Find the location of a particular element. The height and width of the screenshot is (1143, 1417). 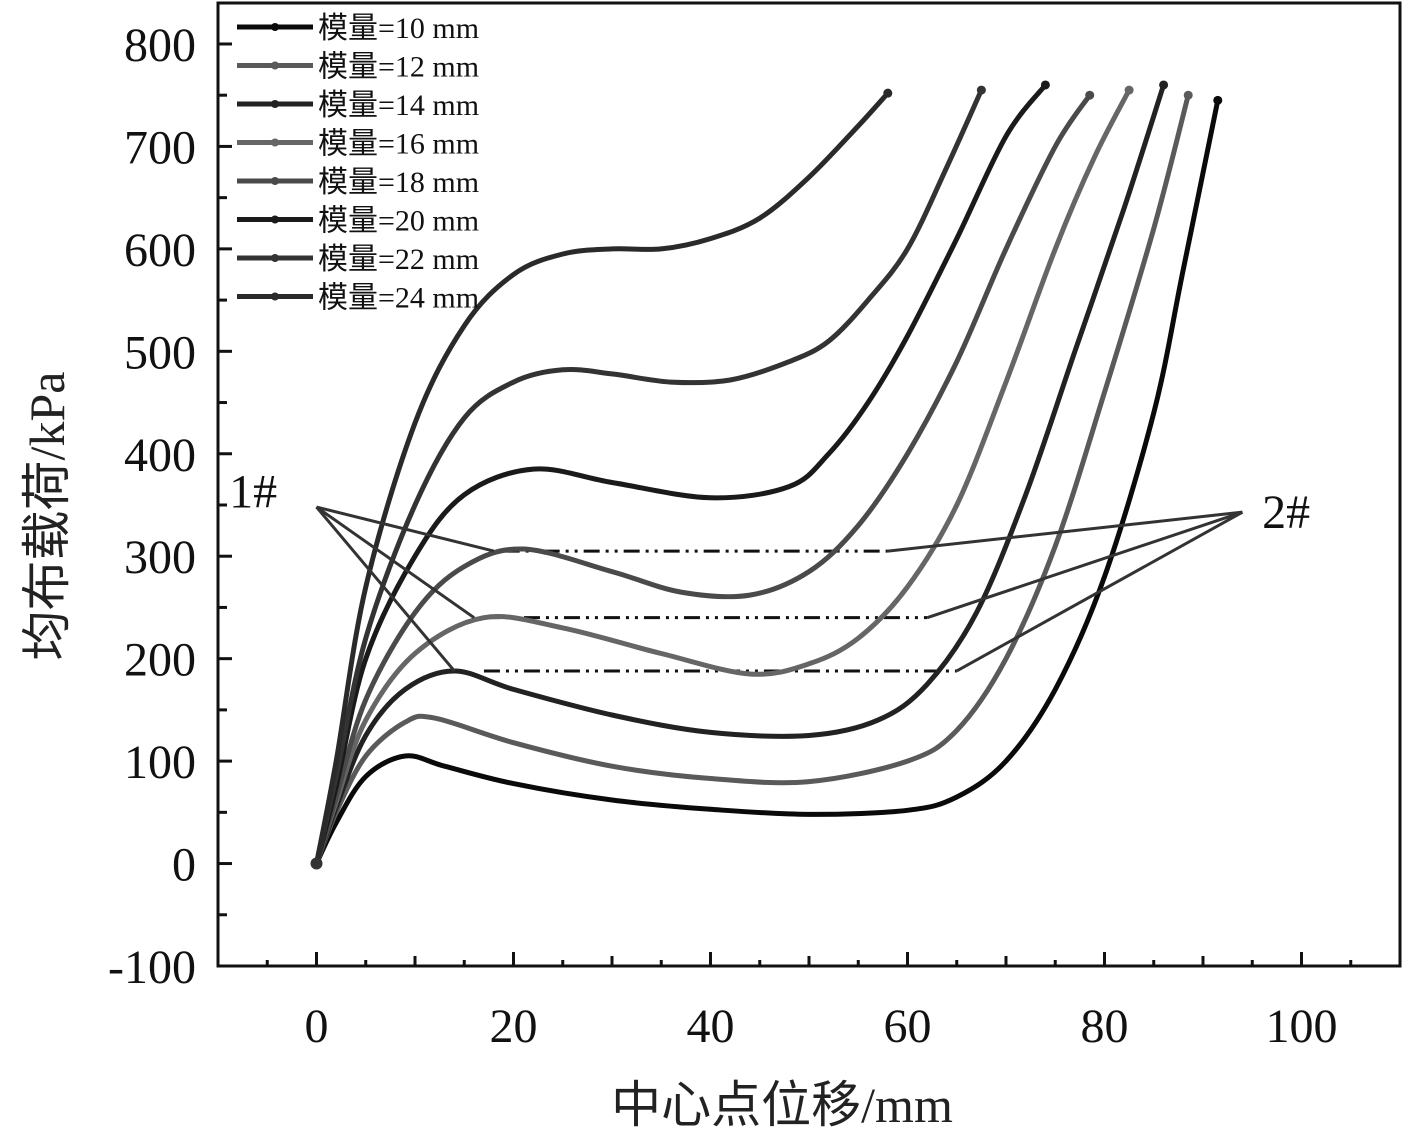

y-axis-title: 均布载荷/kPa is located at coordinates (47, 516).